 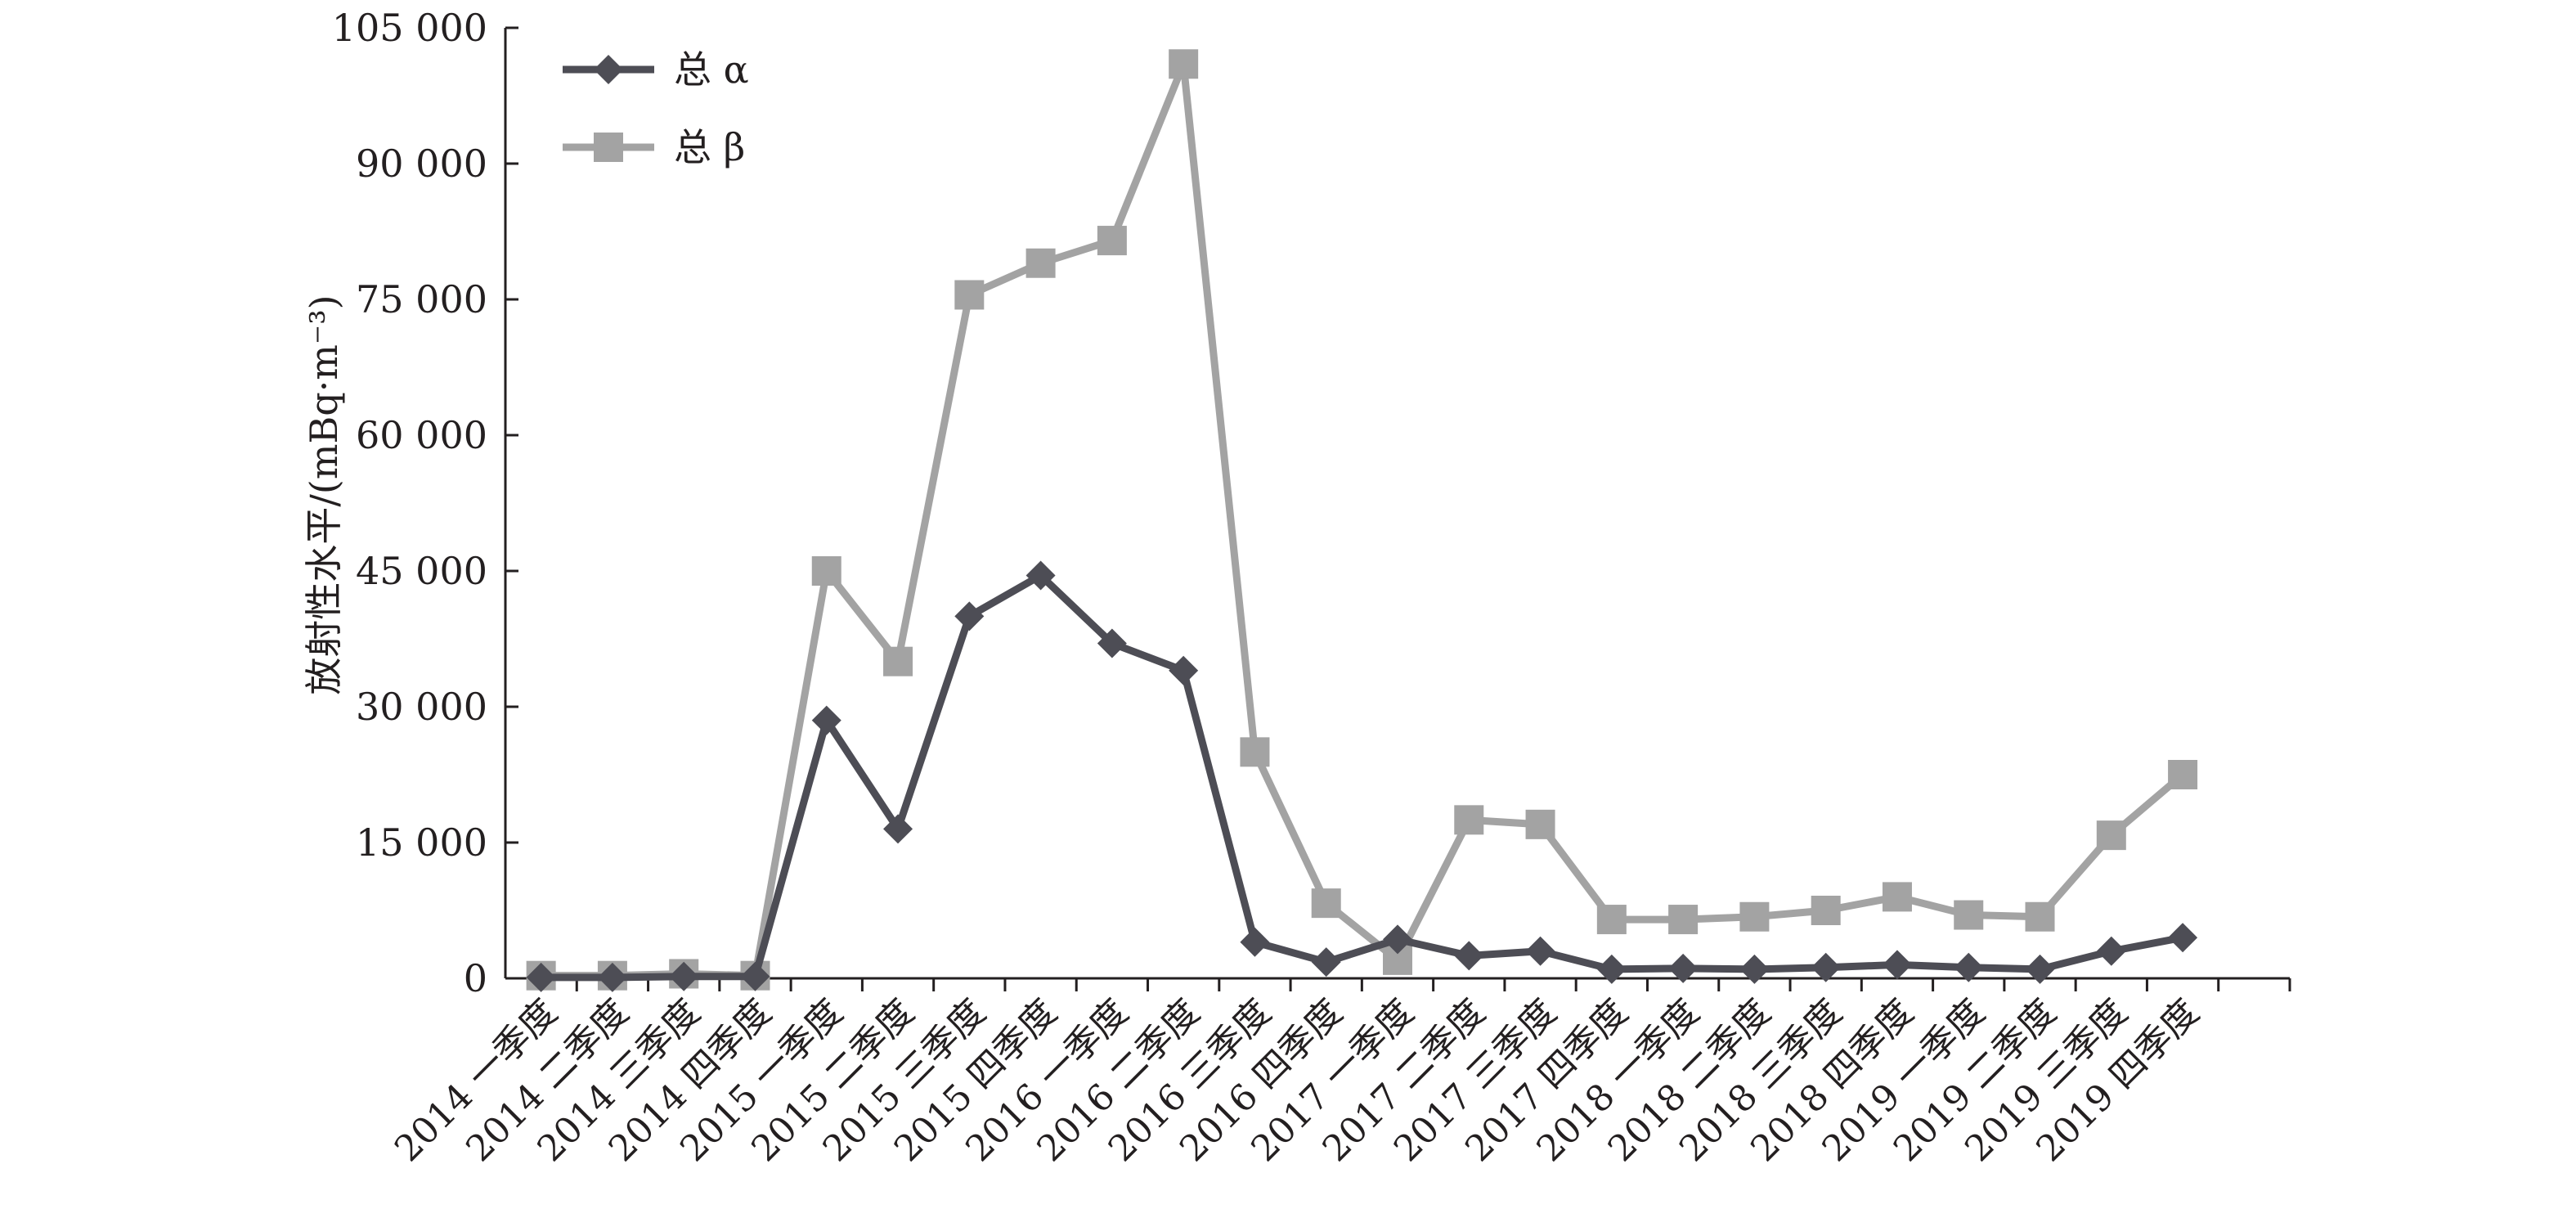 What do you see at coordinates (421, 842) in the screenshot?
I see `y-tick-label: 15 000` at bounding box center [421, 842].